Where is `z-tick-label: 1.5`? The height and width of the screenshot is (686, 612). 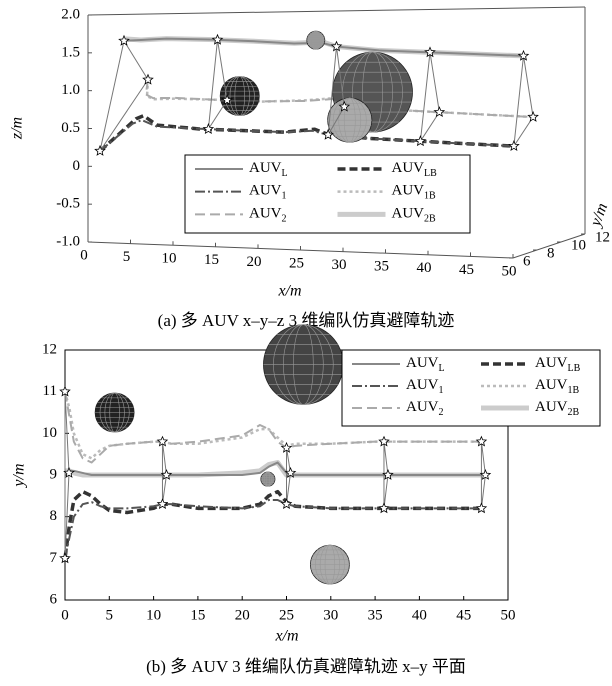
z-tick-label: 1.5 is located at coordinates (70, 52).